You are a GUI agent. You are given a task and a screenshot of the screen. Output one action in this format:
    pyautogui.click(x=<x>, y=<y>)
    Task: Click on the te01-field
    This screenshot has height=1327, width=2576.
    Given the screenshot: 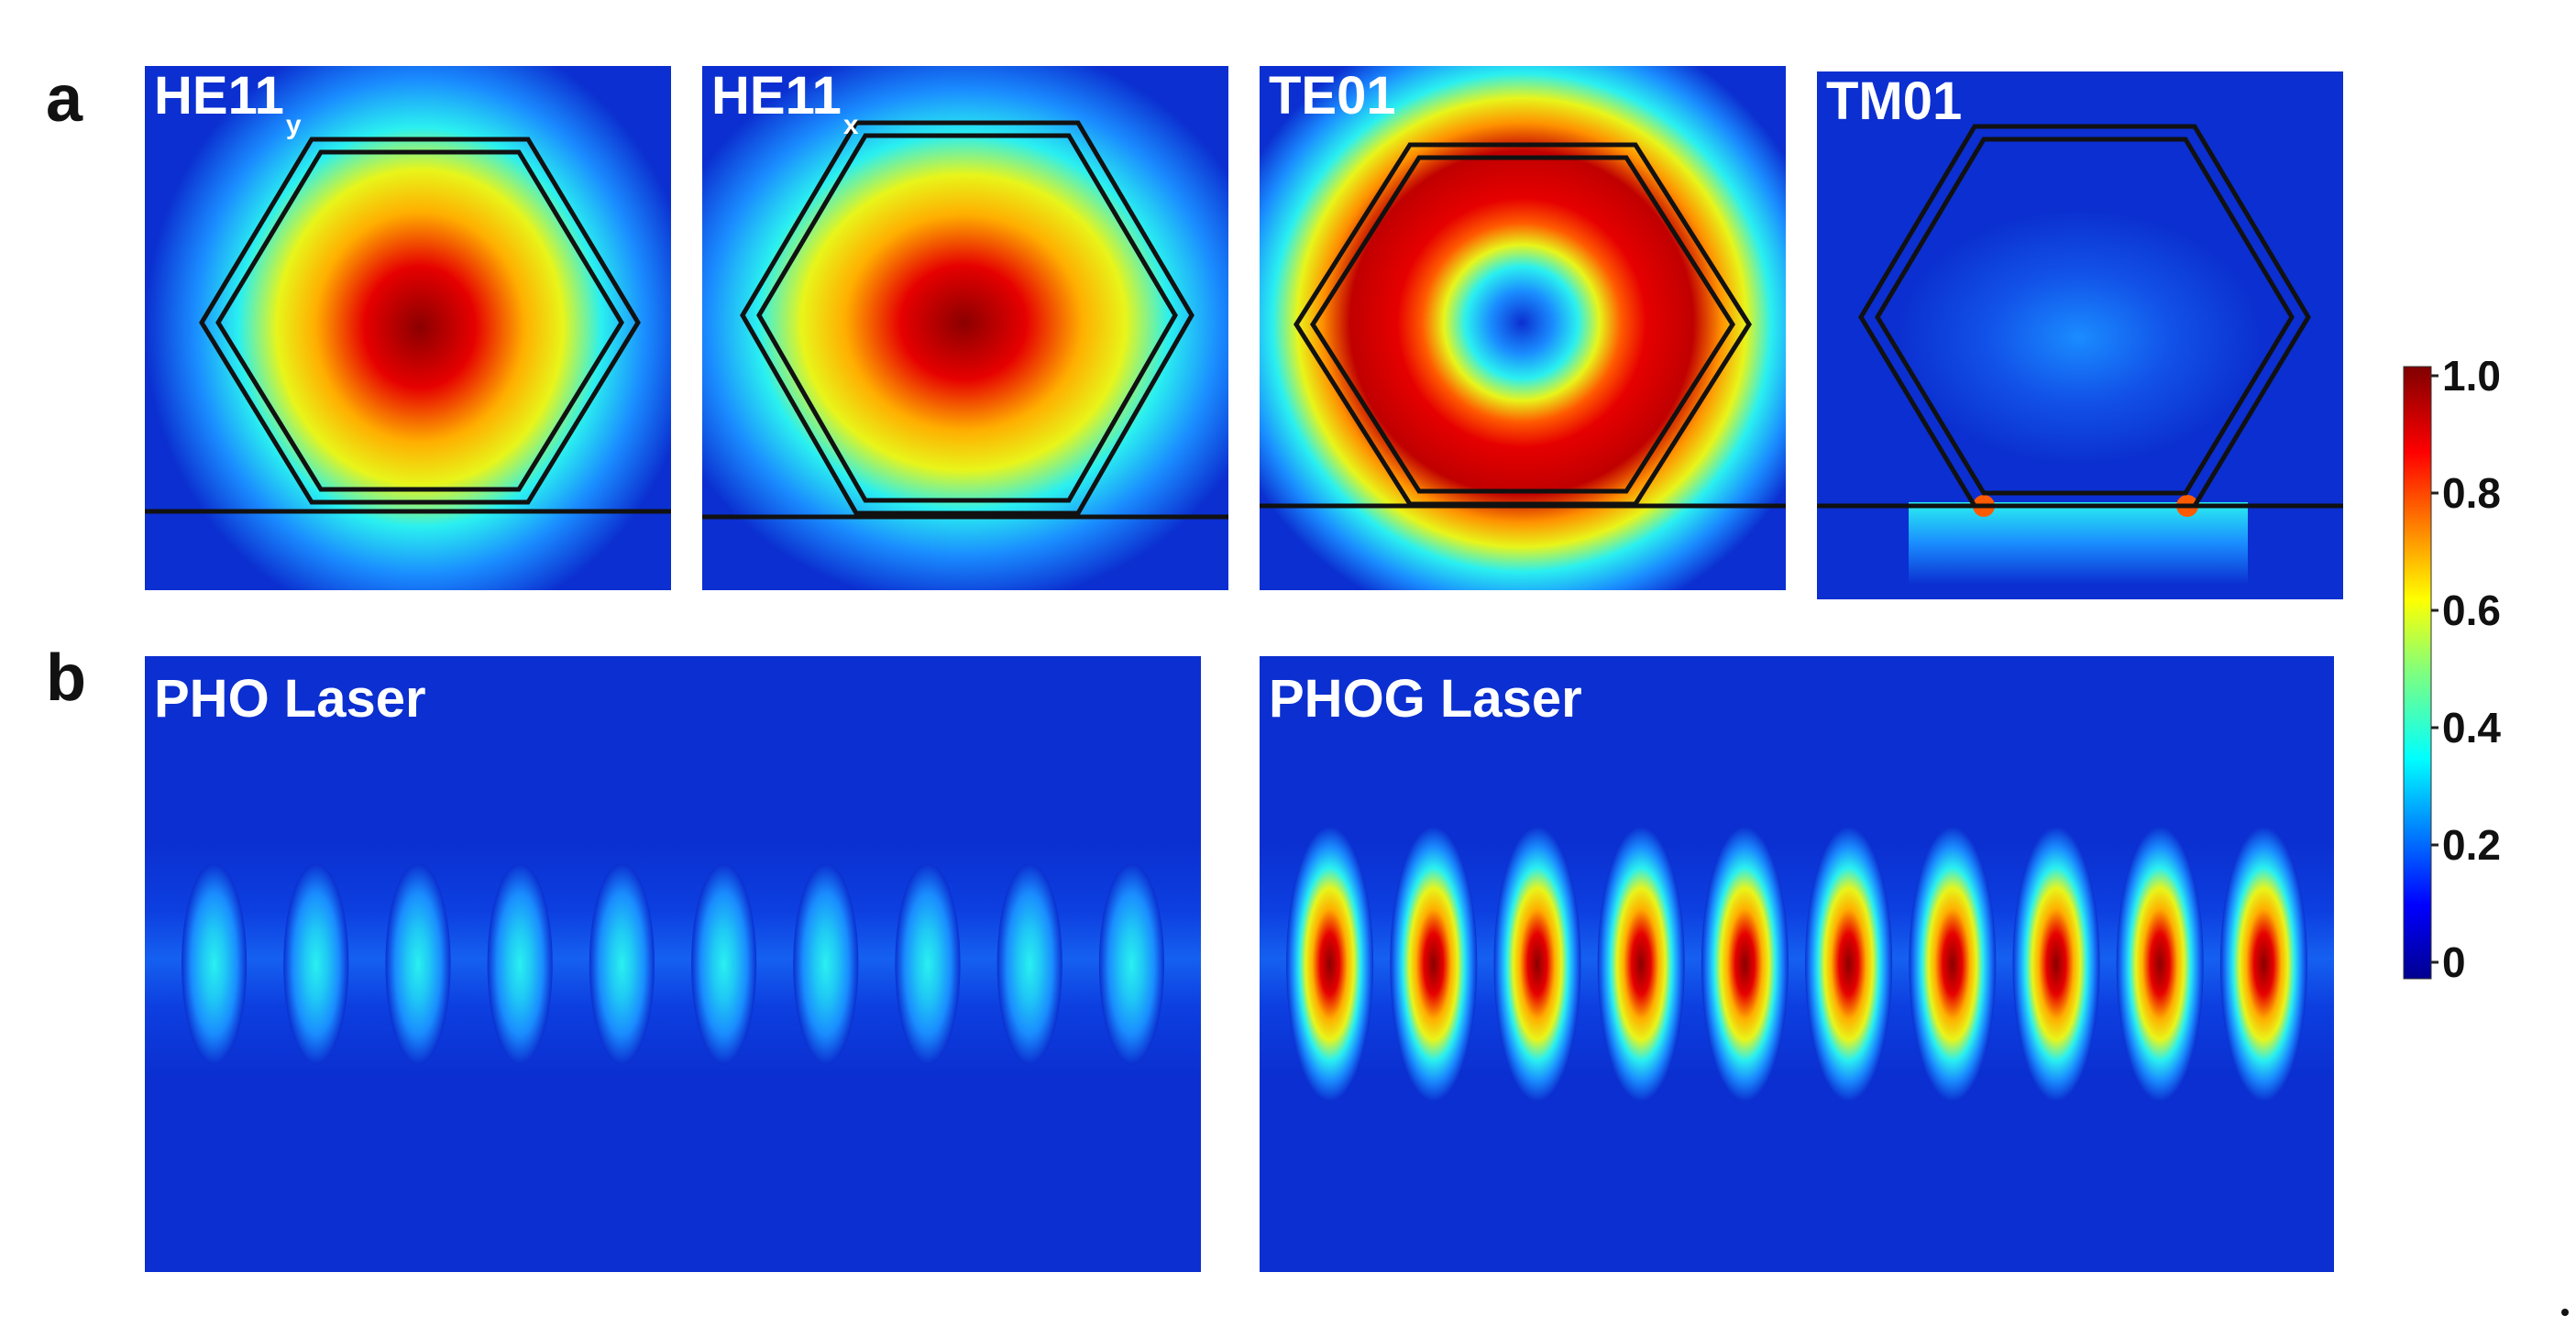 What is the action you would take?
    pyautogui.click(x=1523, y=328)
    